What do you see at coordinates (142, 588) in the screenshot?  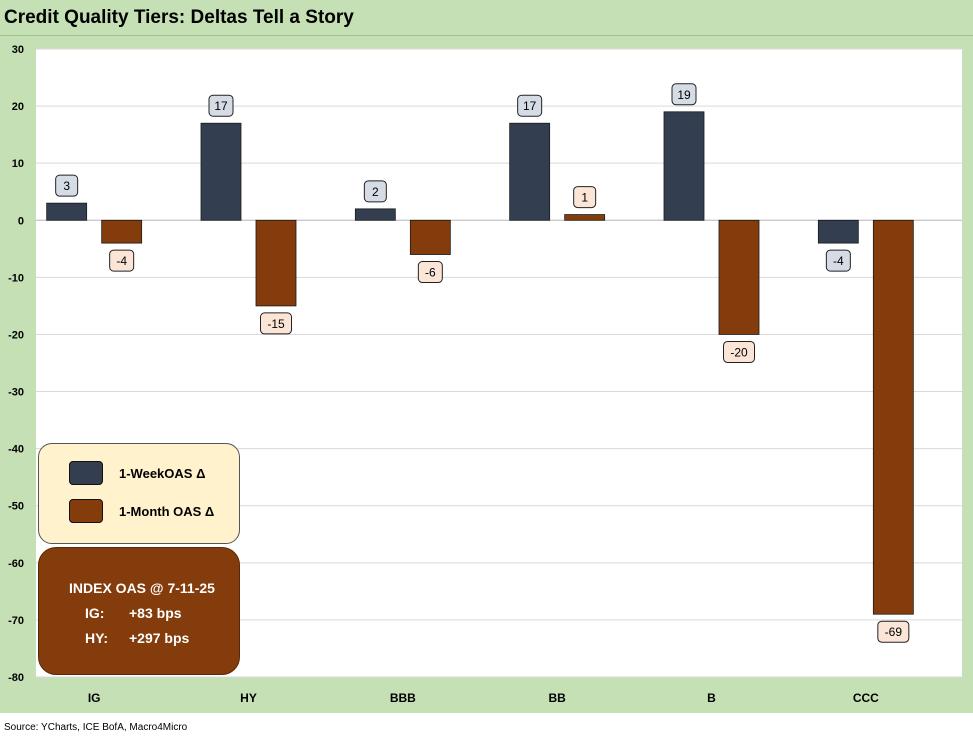 I see `index-oas-title: INDEX OAS @ 7-11-25` at bounding box center [142, 588].